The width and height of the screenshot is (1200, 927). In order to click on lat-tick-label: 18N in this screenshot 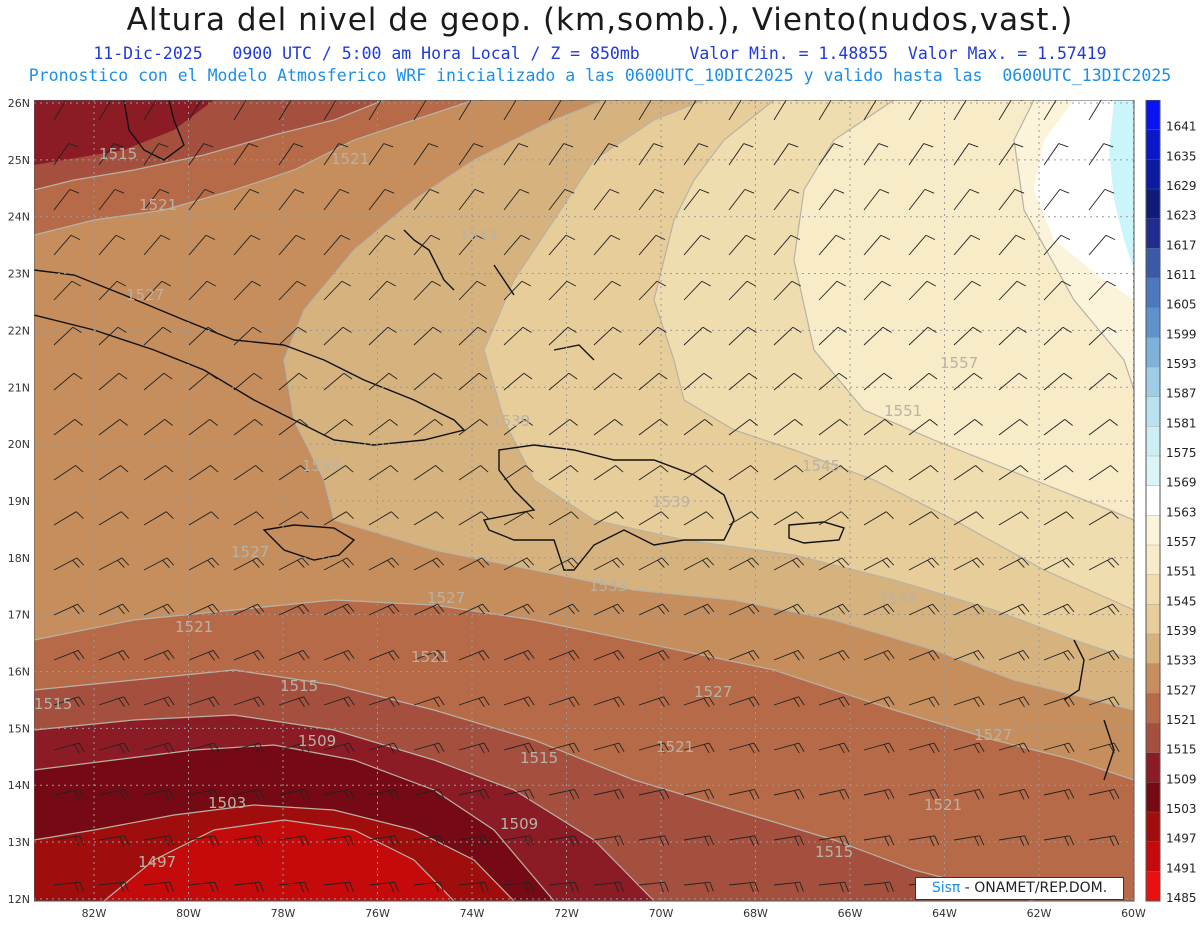, I will do `click(19, 558)`.